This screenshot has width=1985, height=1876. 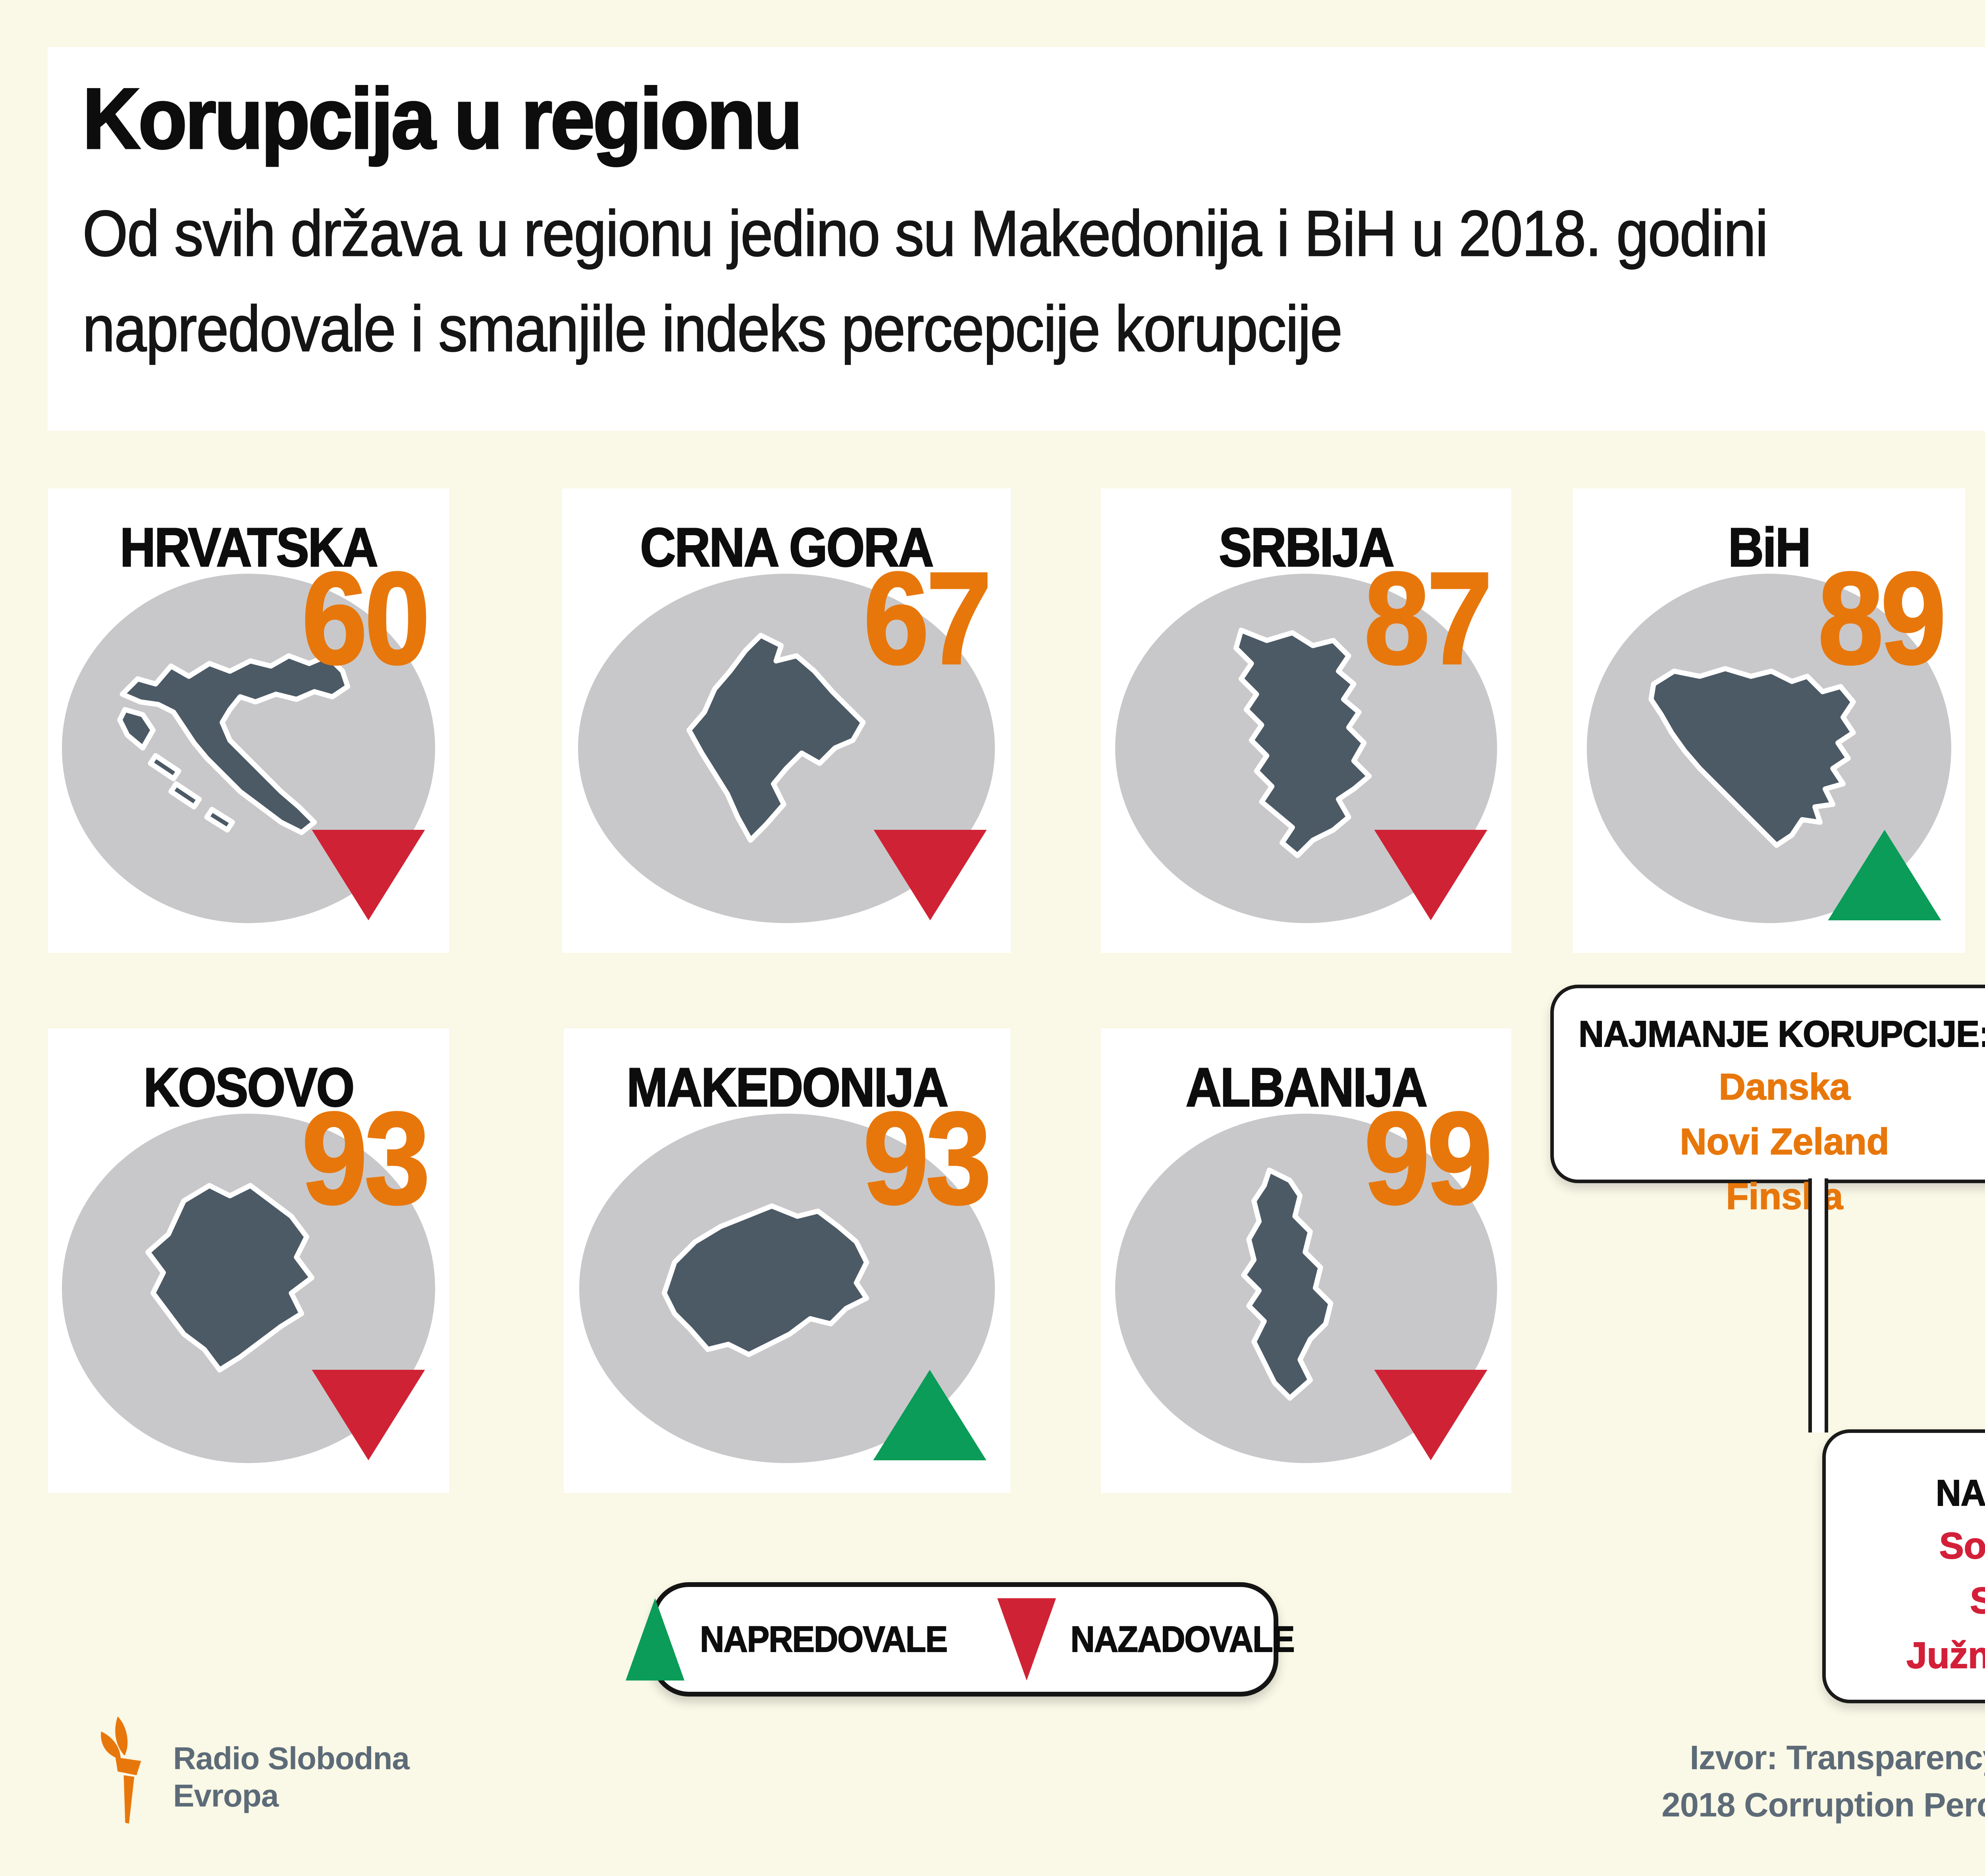 I want to click on legend-down-label: NAZADOVALE, so click(x=1182, y=1639).